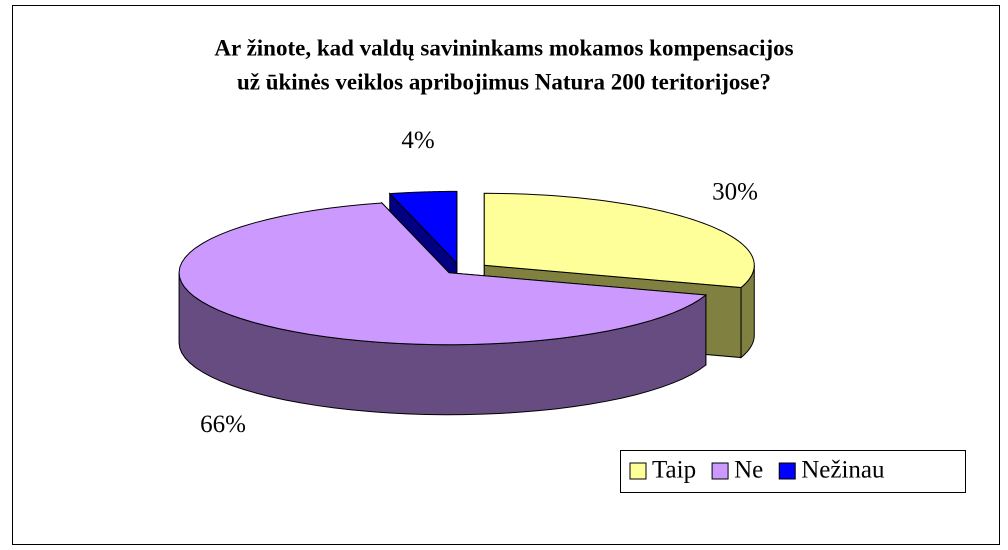 This screenshot has height=550, width=1008. I want to click on data-label: 66%, so click(223, 424).